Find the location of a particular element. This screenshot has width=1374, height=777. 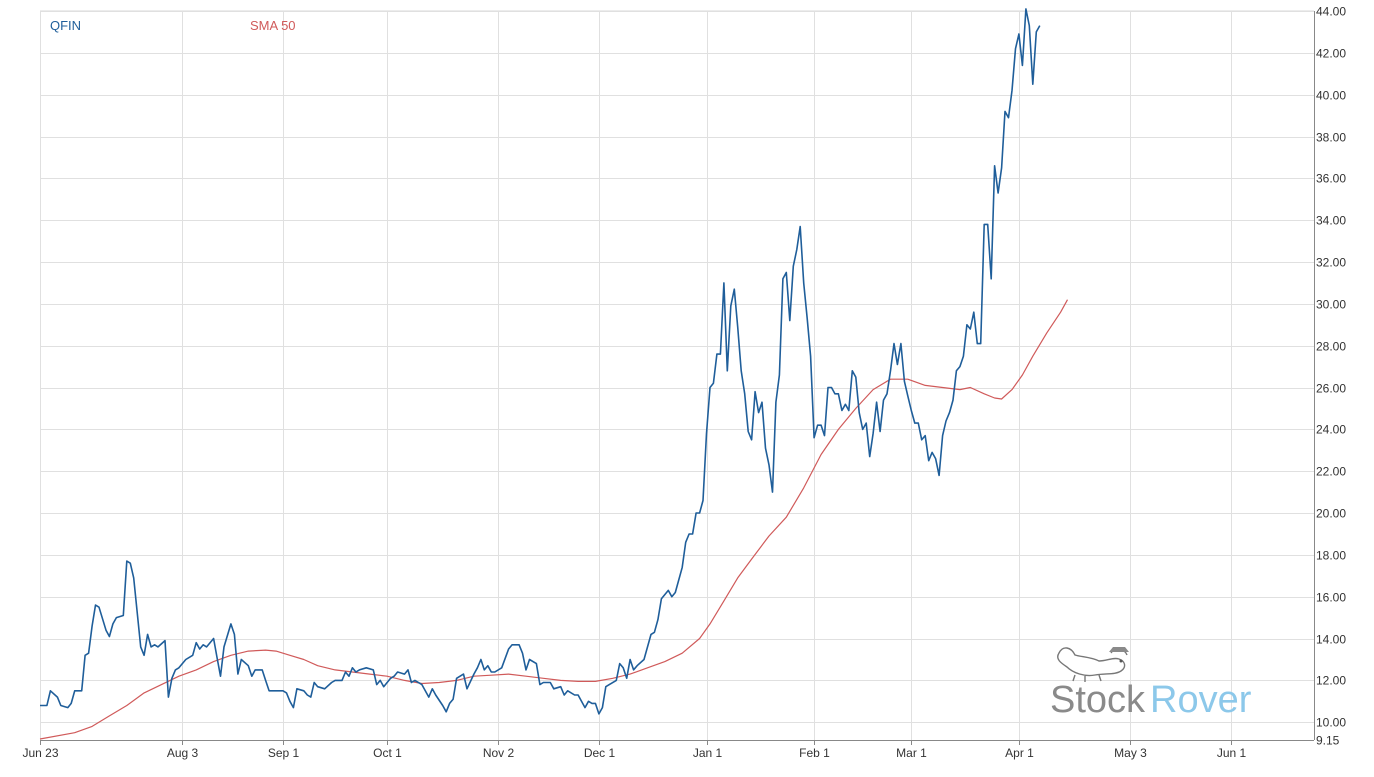

y-tick-label: 9.15 is located at coordinates (1328, 741).